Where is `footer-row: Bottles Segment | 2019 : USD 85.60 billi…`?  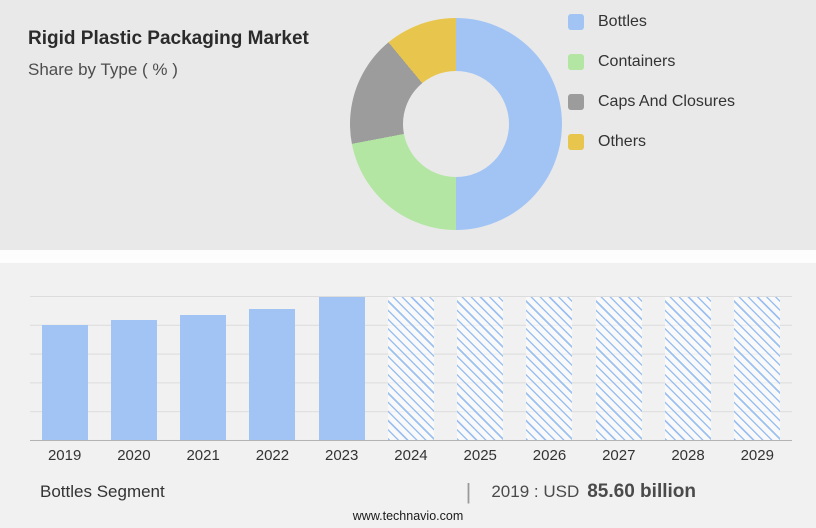
footer-row: Bottles Segment | 2019 : USD 85.60 billi… is located at coordinates (368, 490).